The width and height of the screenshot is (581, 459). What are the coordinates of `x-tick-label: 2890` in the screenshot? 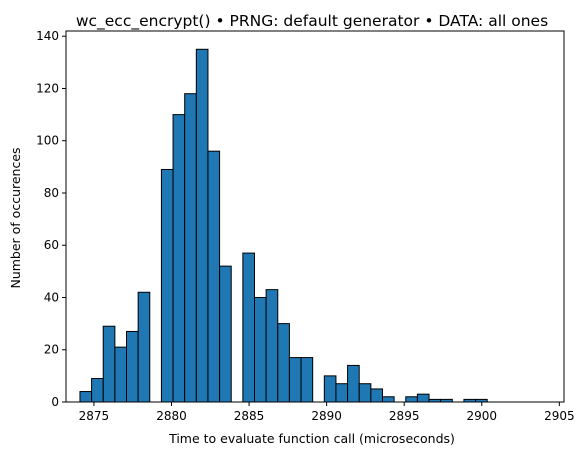 It's located at (326, 416).